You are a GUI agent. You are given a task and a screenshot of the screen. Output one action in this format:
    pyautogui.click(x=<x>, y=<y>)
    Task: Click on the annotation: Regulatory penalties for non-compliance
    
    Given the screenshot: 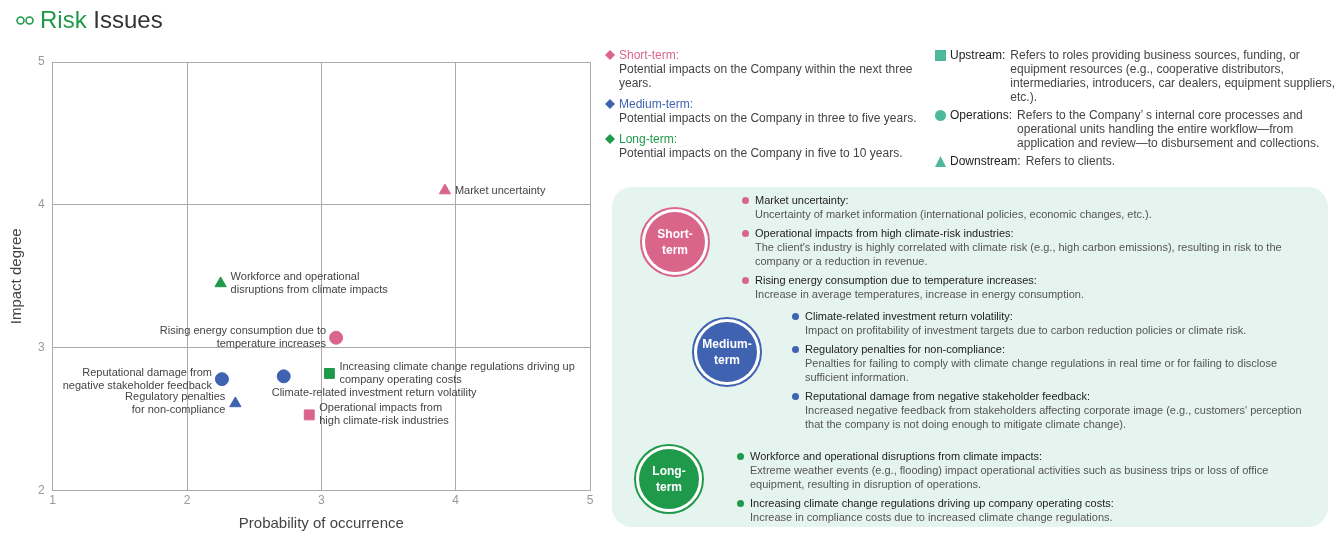 What is the action you would take?
    pyautogui.click(x=175, y=402)
    